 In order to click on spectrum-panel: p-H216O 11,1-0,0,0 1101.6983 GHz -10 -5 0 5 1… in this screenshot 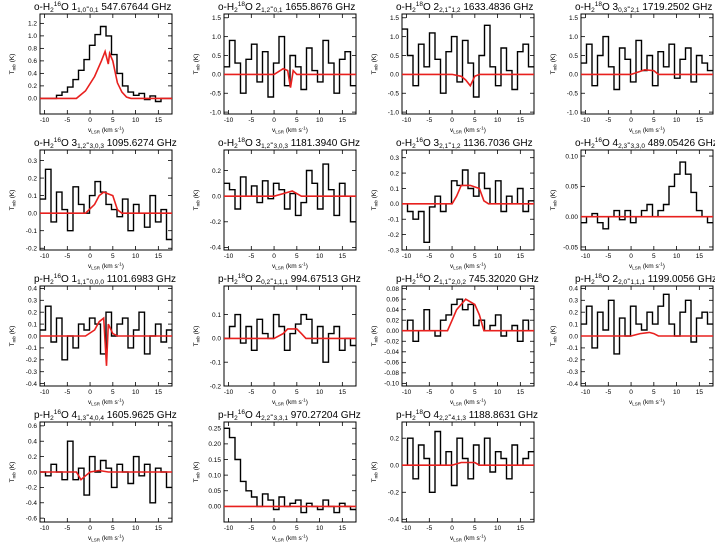, I will do `click(92, 340)`.